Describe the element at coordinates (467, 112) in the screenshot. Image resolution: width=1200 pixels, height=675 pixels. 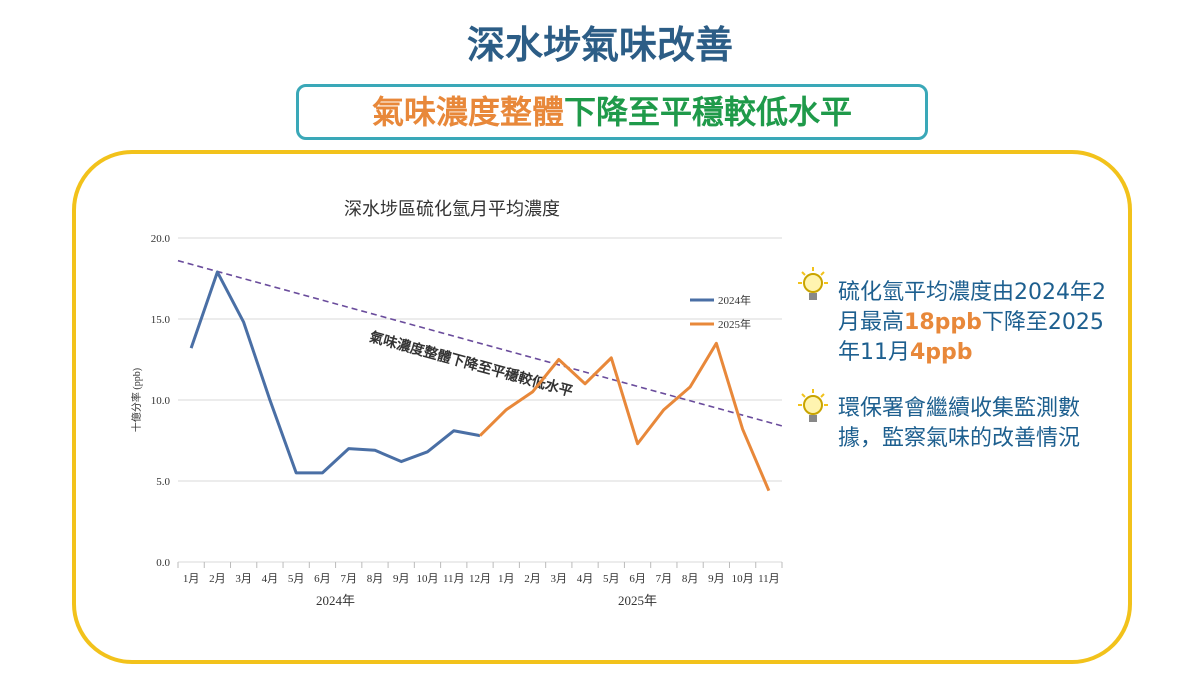
I see `subtitle-part: 氣味濃度整體` at that location.